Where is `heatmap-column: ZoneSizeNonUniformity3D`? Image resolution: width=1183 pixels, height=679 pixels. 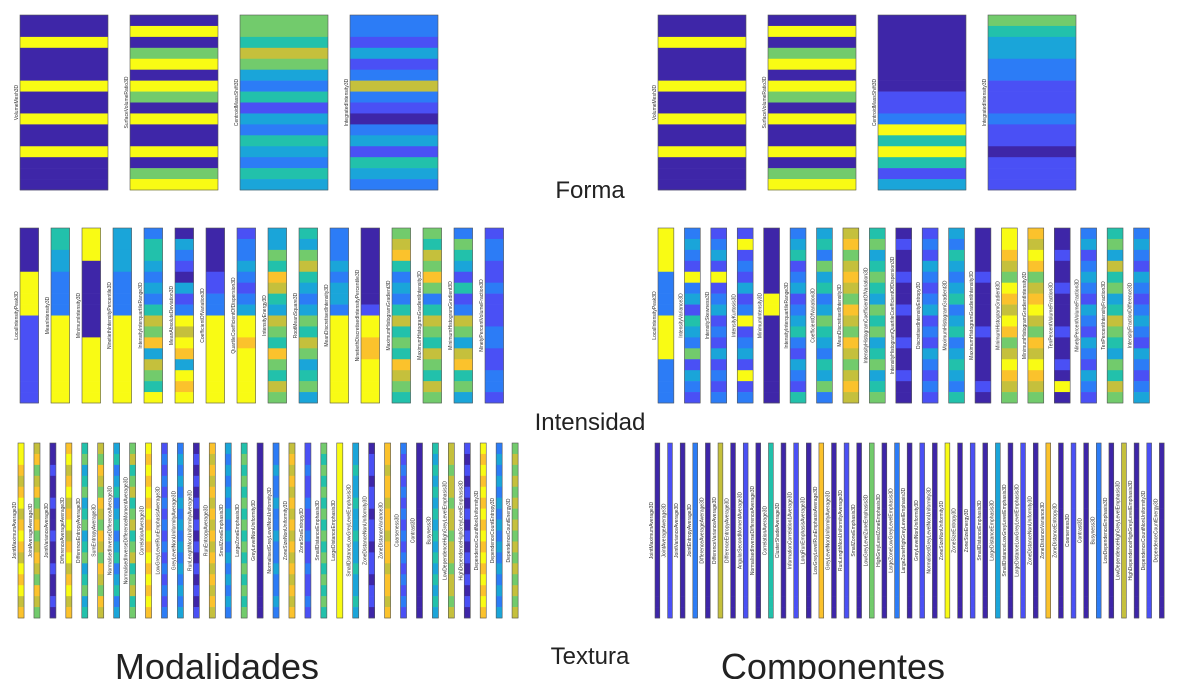 heatmap-column: ZoneSizeNonUniformity3D is located at coordinates (945, 530).